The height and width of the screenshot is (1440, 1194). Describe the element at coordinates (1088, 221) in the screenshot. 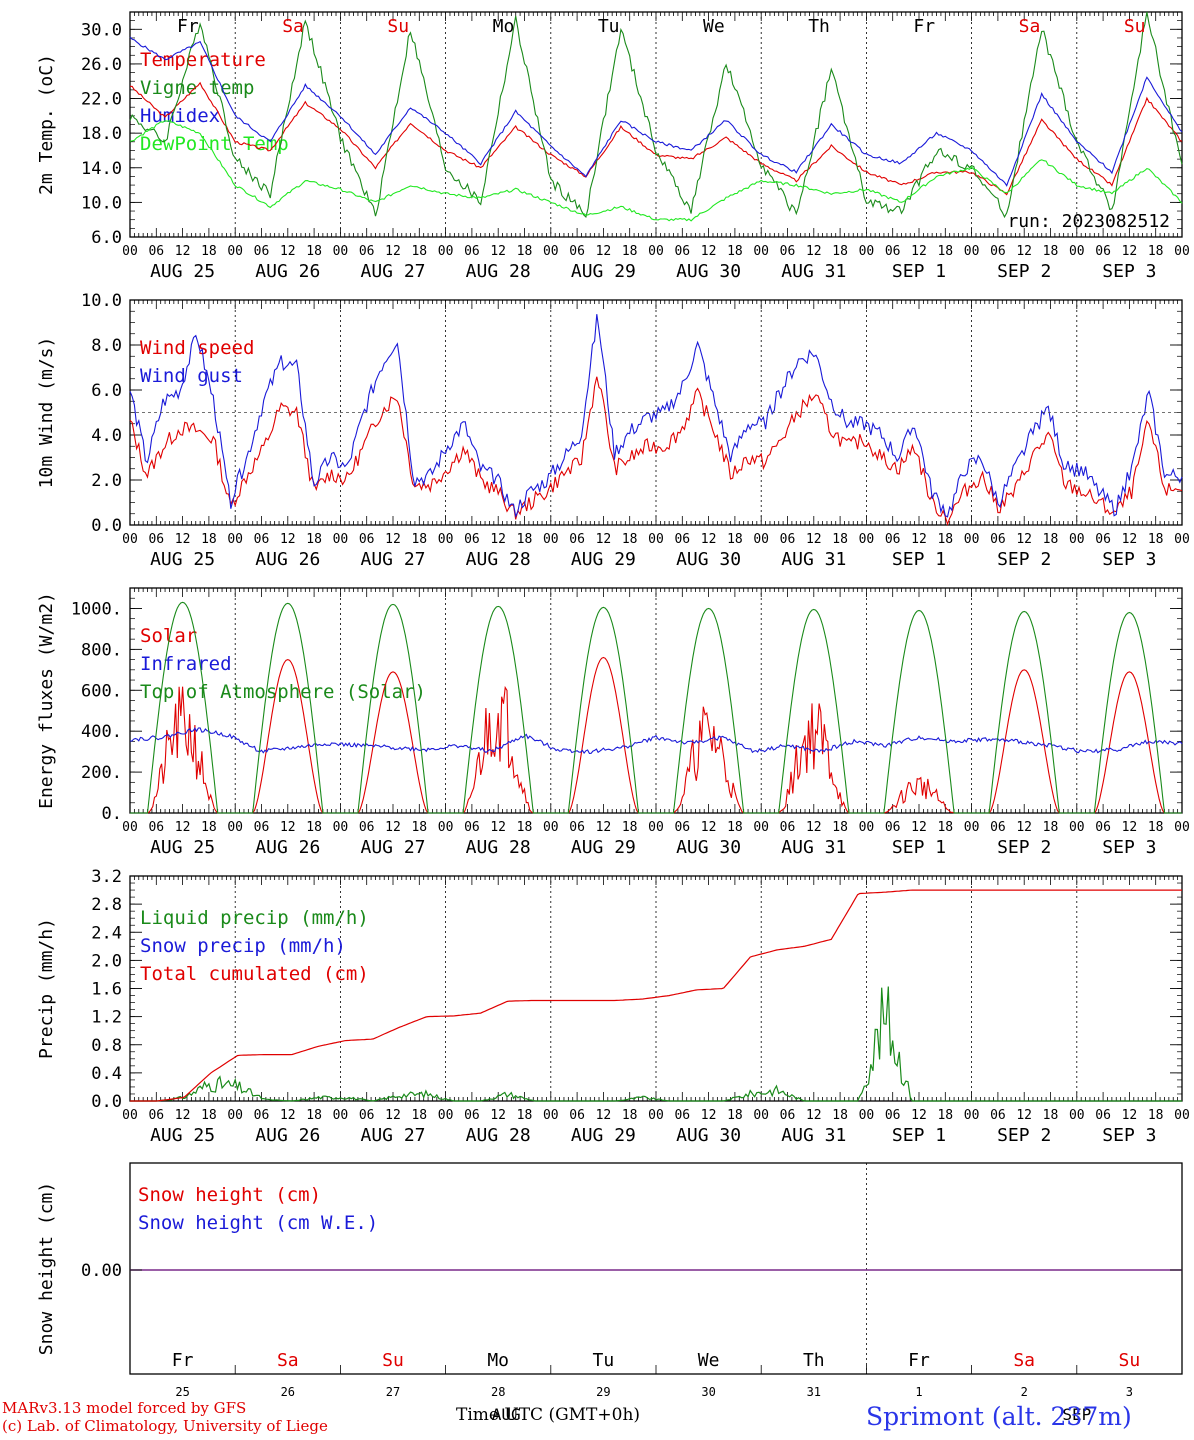

I see `run-annotation: run: 2023082512` at that location.